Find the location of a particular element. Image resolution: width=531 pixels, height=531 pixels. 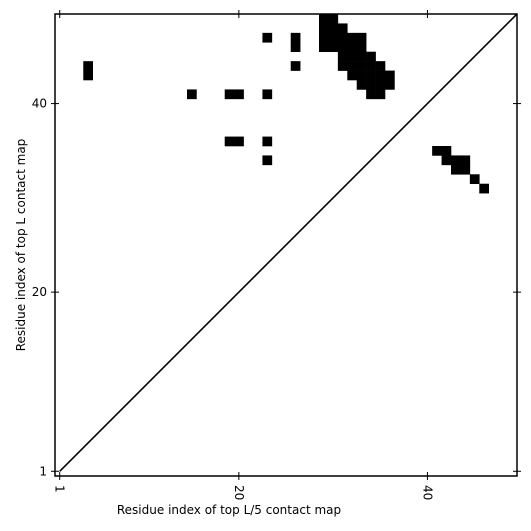

y-axis-label: Residue index of top L contact map is located at coordinates (21, 245).